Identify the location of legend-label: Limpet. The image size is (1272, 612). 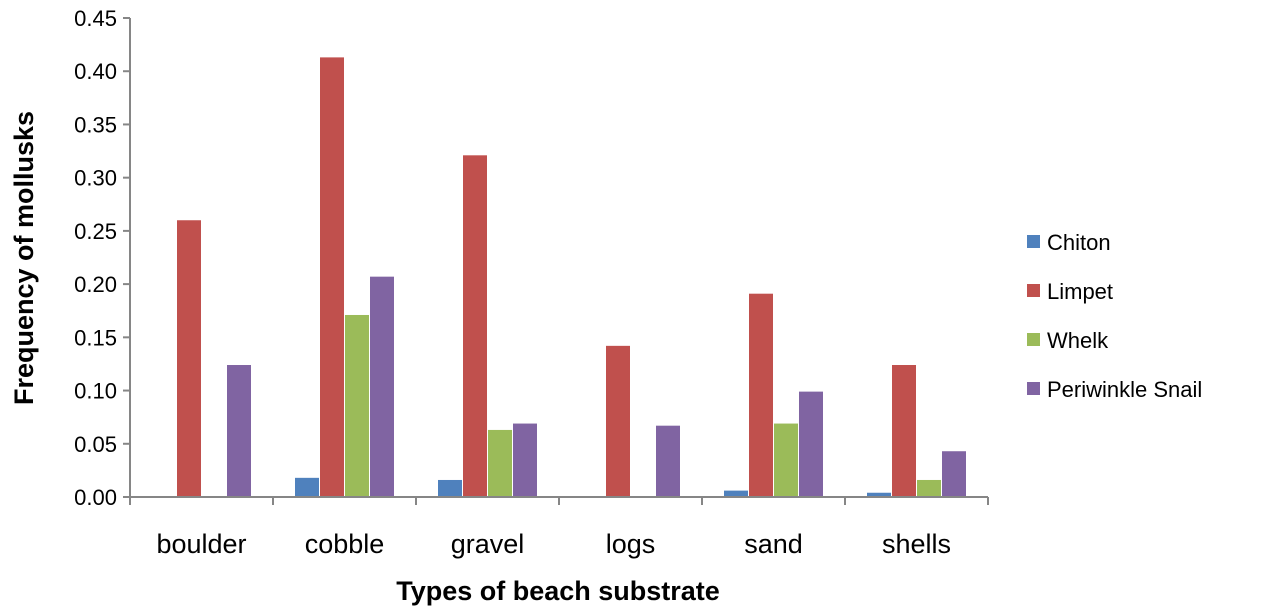
(1080, 291).